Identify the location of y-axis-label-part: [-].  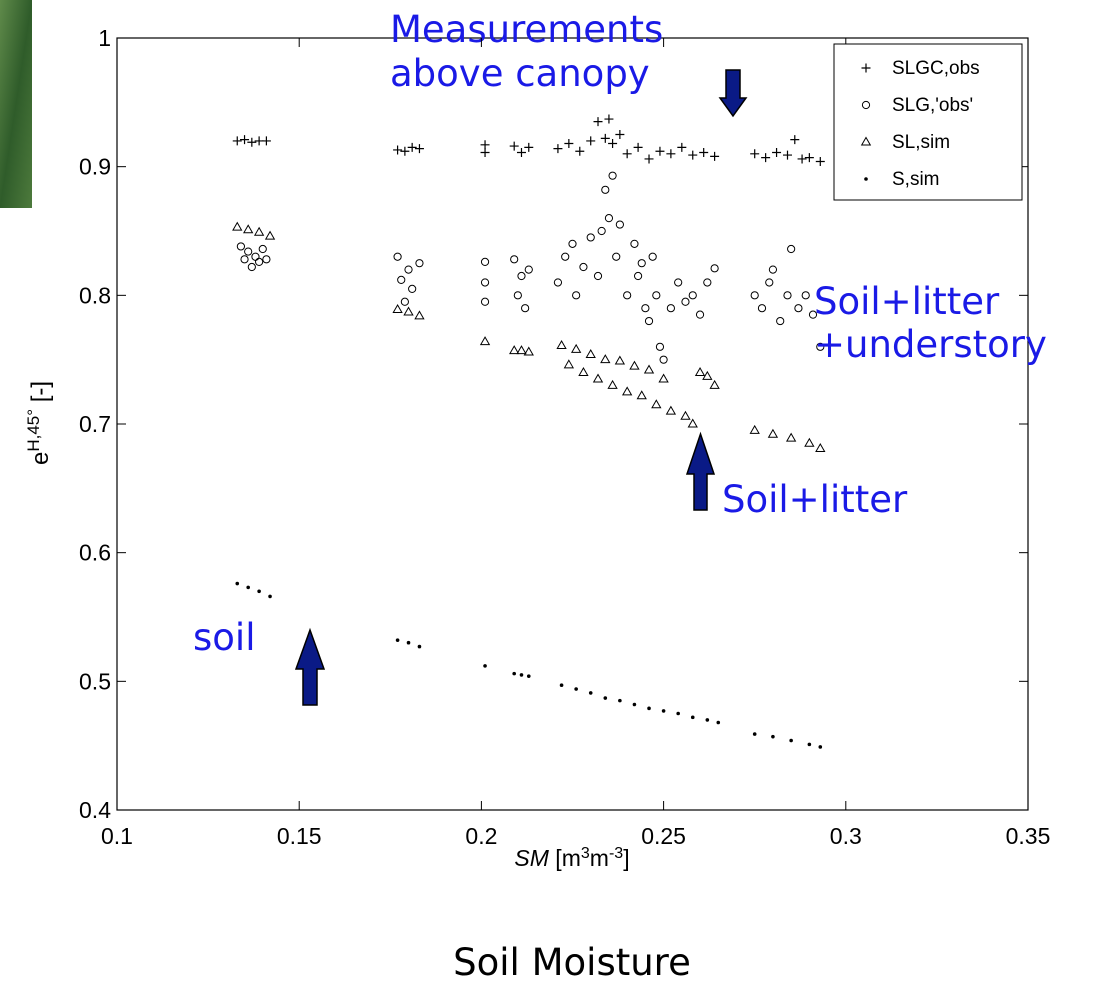
(40, 395).